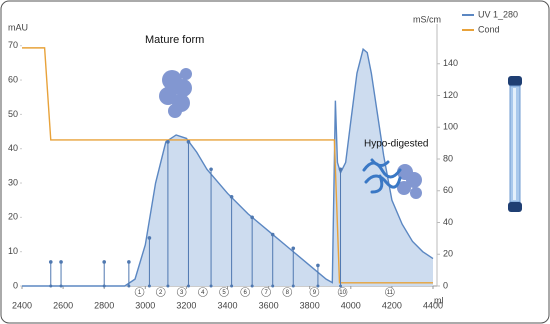  I want to click on fraction-label: 7, so click(266, 293).